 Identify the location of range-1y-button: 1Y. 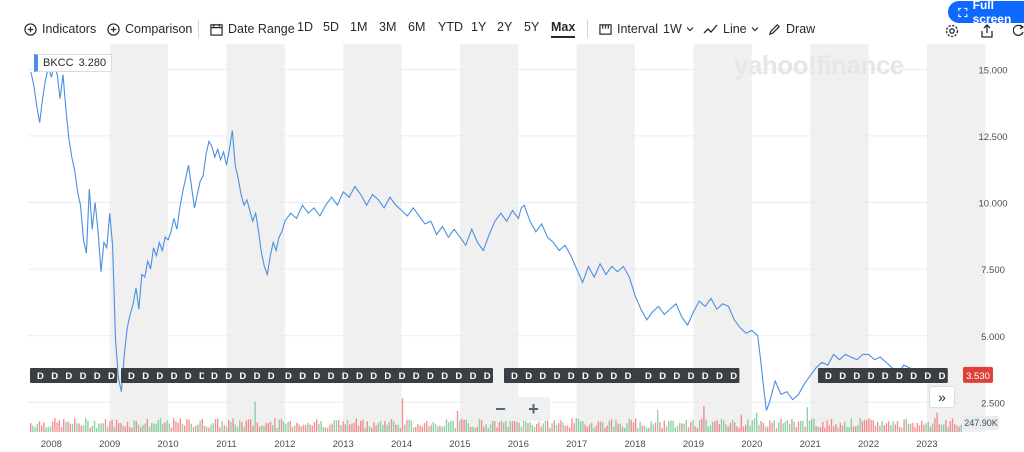
(479, 27).